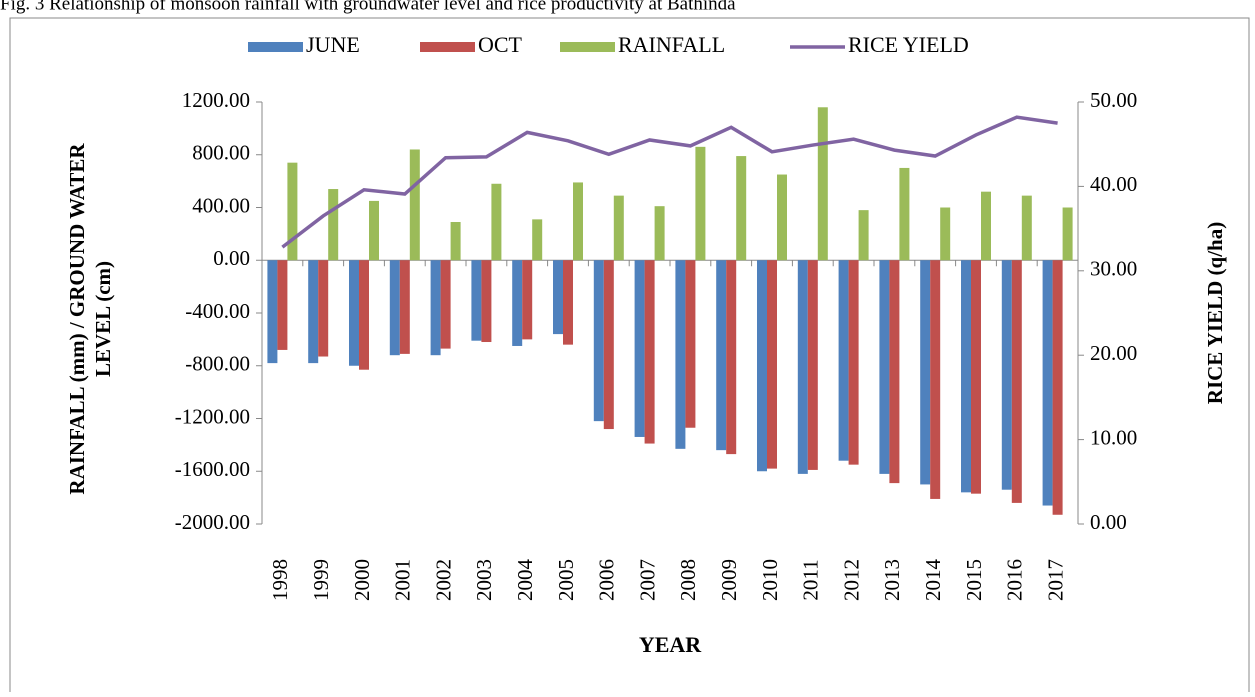 This screenshot has height=697, width=1255. I want to click on y-axis-title: RAINFALL (mm) / GROUND WATER LEVEL (cm), so click(90, 319).